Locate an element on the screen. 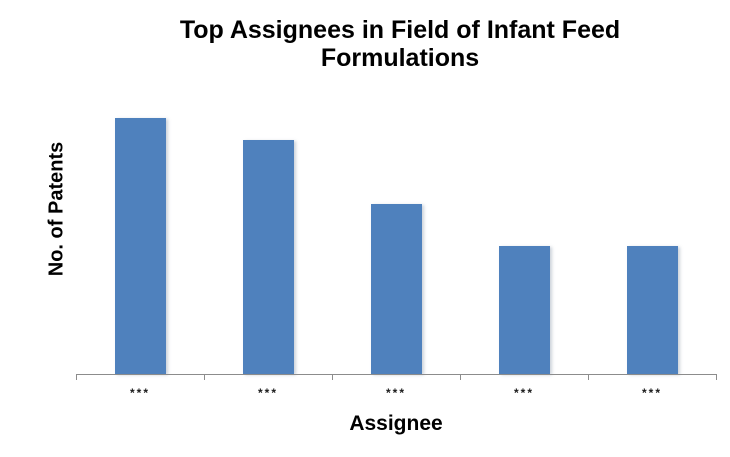  chart-title-line-2: Formulations is located at coordinates (400, 58).